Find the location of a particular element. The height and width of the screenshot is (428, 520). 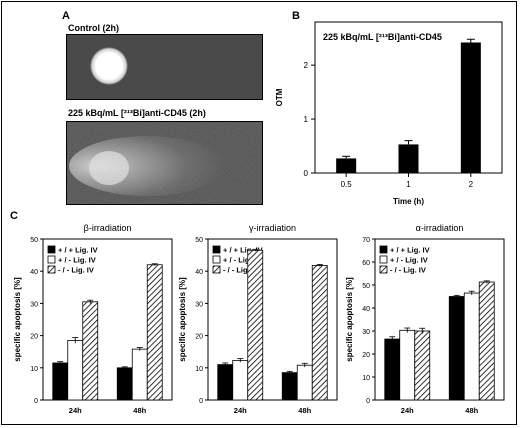

y-tick-label: 2 is located at coordinates (306, 65).